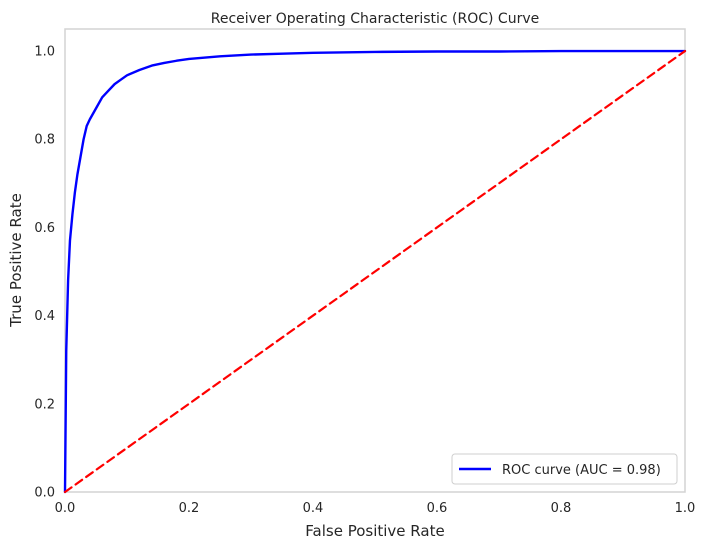 The image size is (705, 550). What do you see at coordinates (375, 508) in the screenshot?
I see `x-tick-labels: 0.0 0.2 0.4 0.6 0.8 1.0` at bounding box center [375, 508].